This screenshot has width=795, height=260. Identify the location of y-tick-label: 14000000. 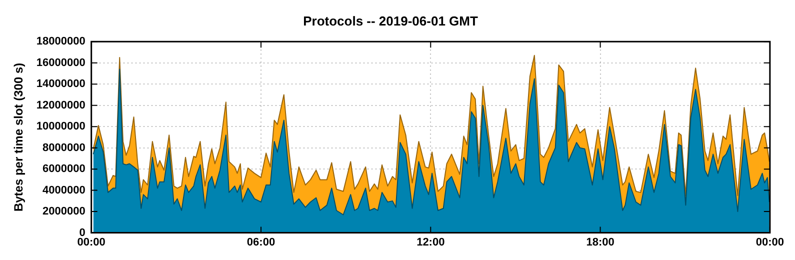
(61, 84).